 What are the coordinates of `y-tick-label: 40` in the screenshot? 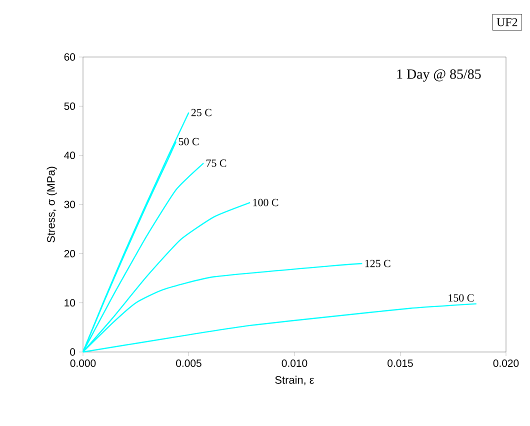 It's located at (70, 156).